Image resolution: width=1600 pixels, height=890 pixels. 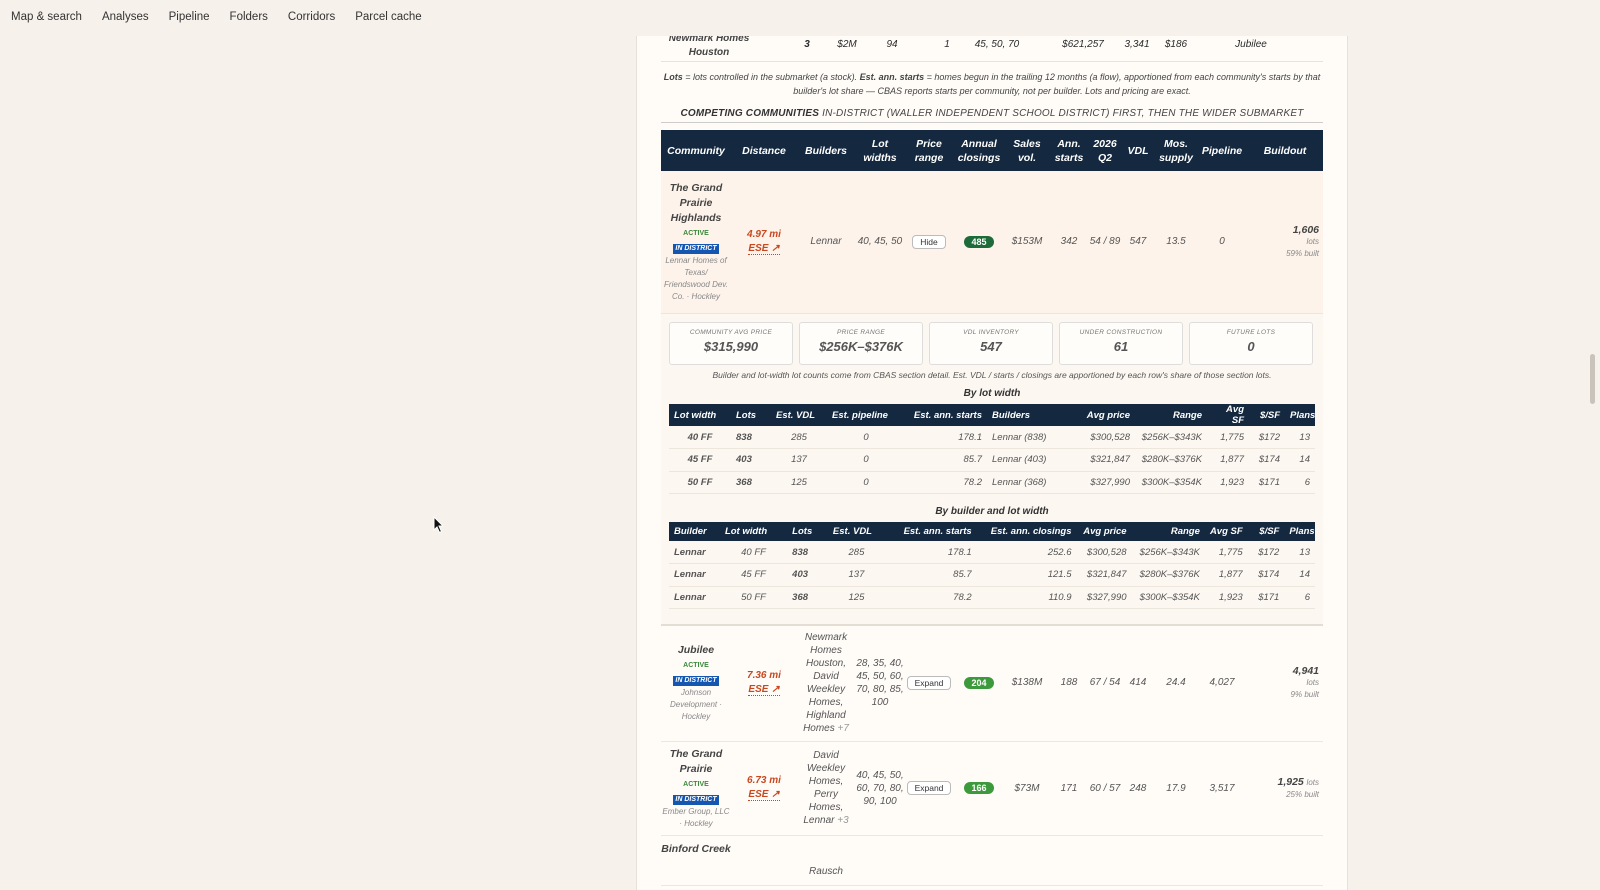 I want to click on builder-starts: 1, so click(x=947, y=44).